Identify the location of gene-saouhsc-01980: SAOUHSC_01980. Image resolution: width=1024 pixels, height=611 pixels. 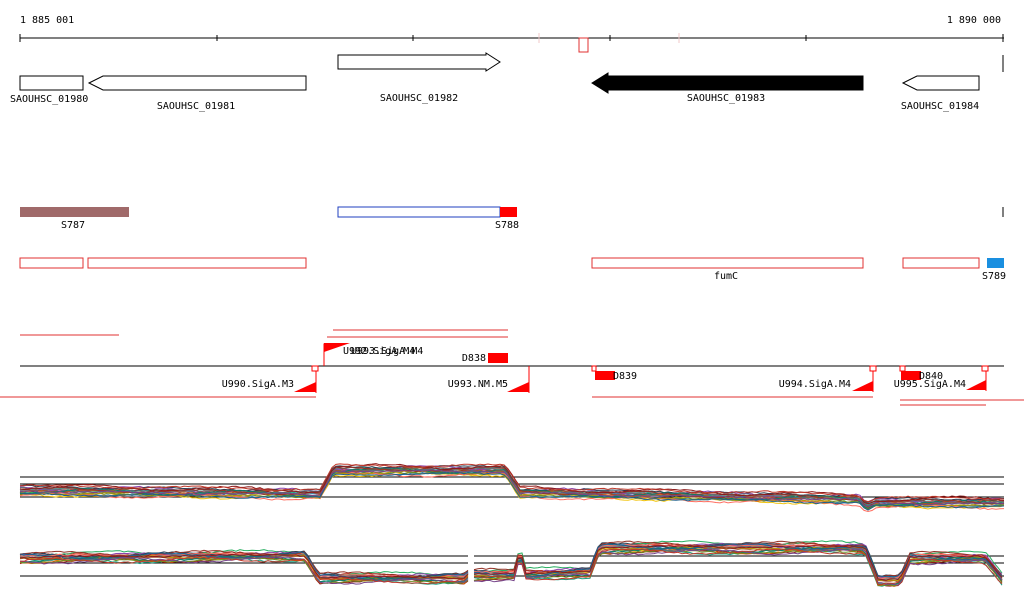
(49, 90).